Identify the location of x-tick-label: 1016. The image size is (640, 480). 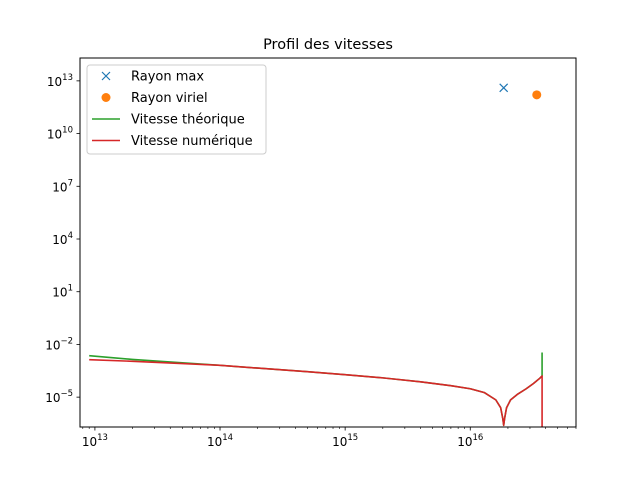
(470, 441).